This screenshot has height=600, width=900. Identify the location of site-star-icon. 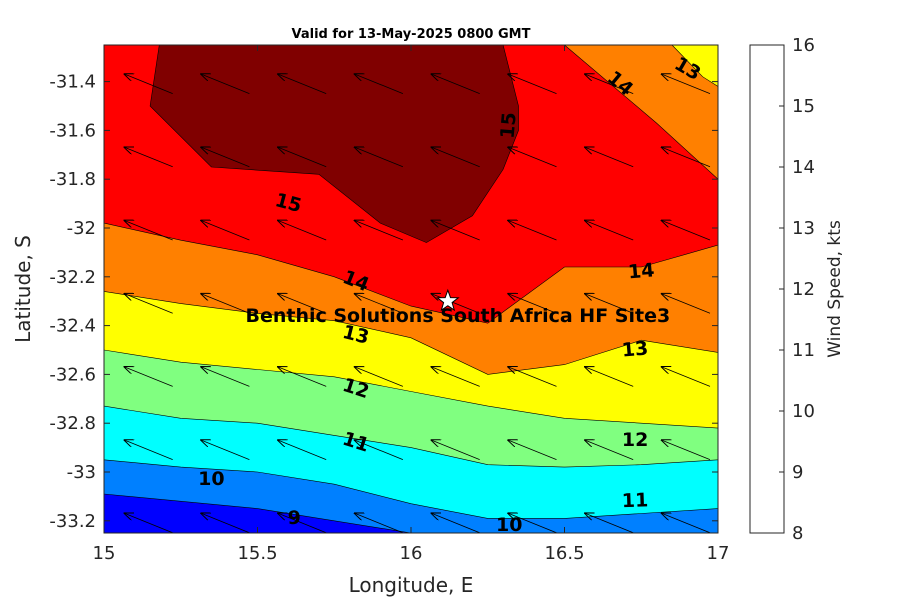
(447, 300).